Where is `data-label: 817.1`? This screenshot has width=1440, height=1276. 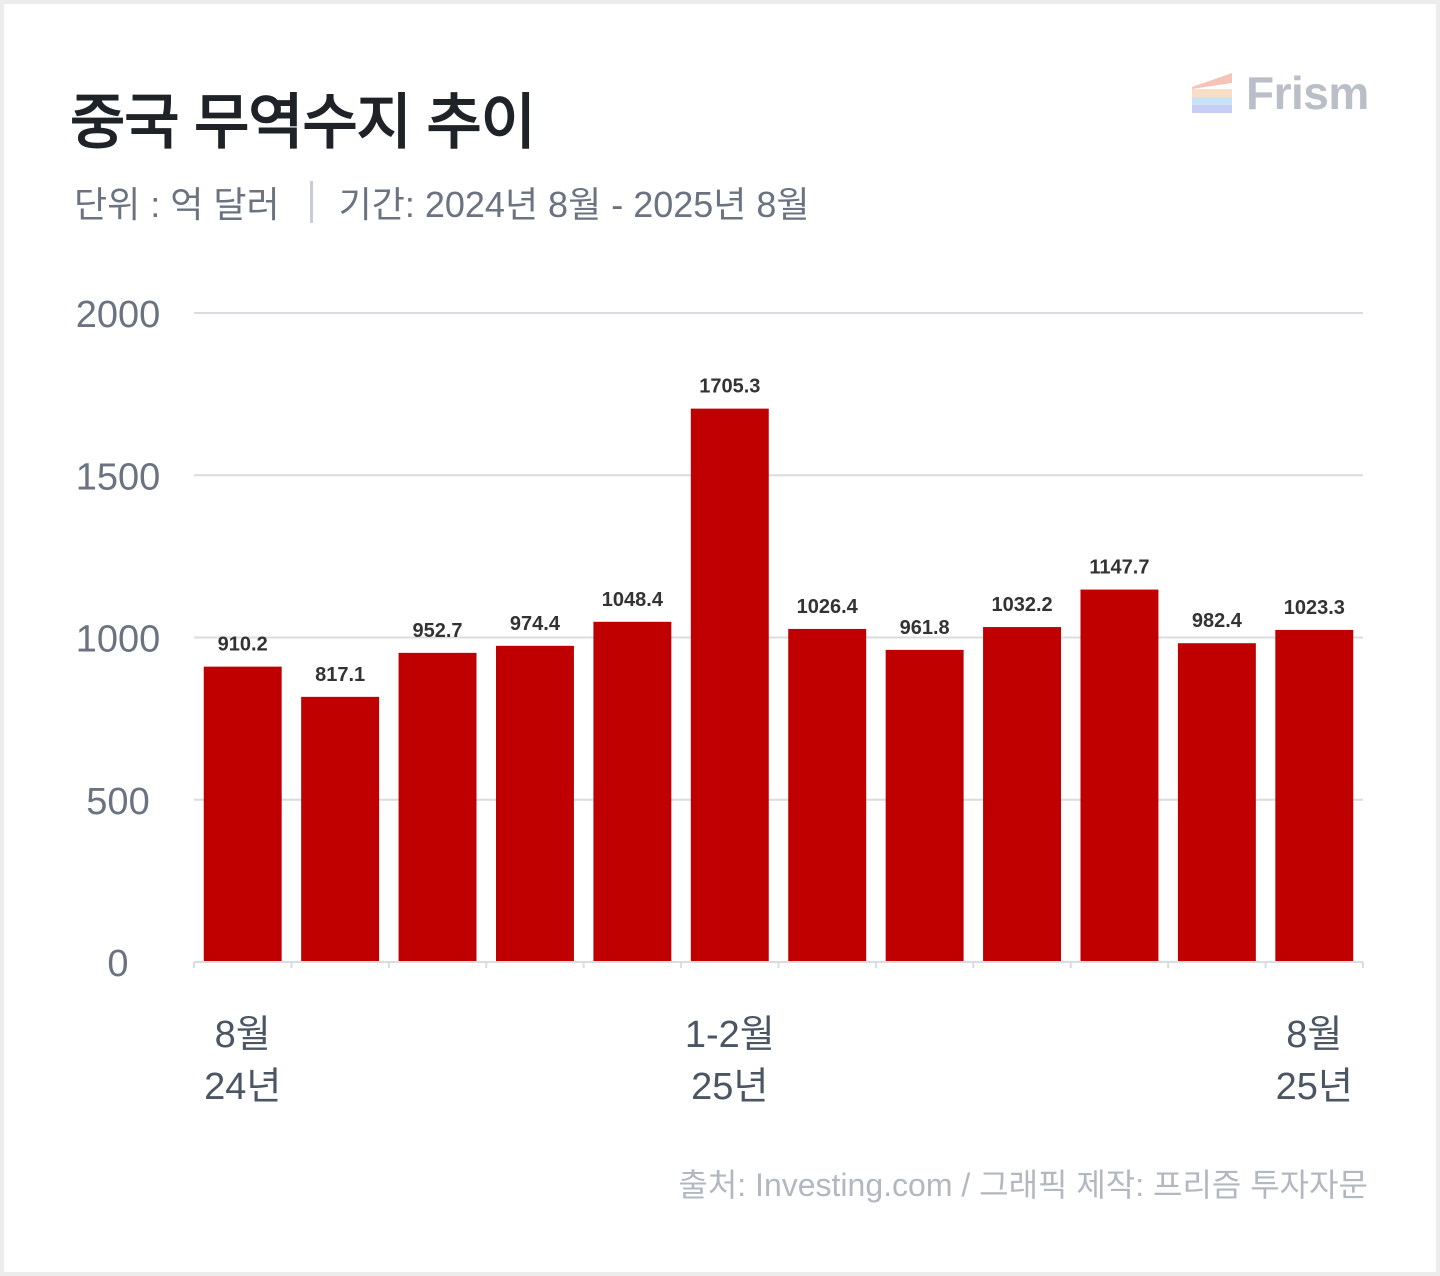
data-label: 817.1 is located at coordinates (340, 675).